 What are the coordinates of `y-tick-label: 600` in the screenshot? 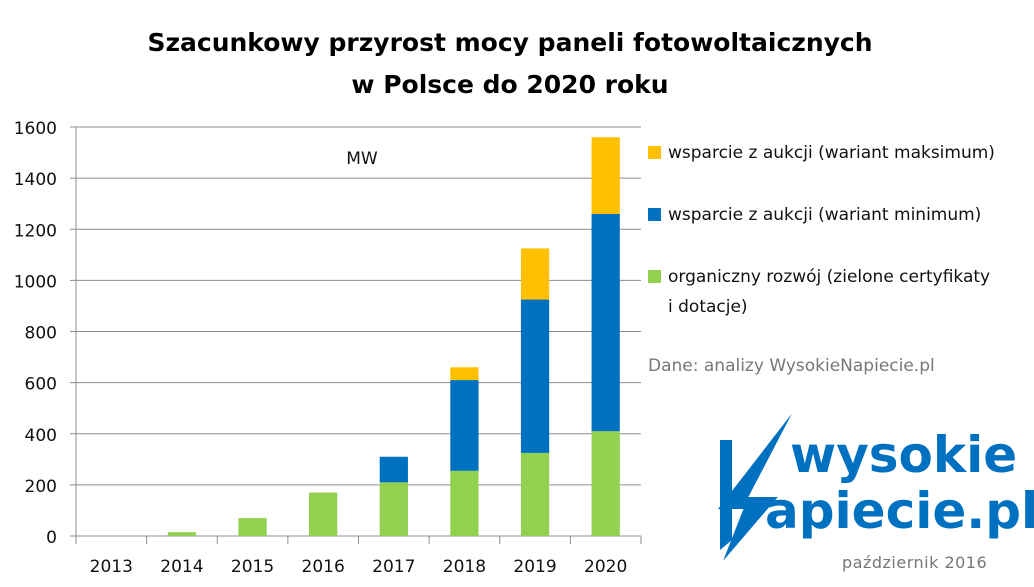 It's located at (41, 385).